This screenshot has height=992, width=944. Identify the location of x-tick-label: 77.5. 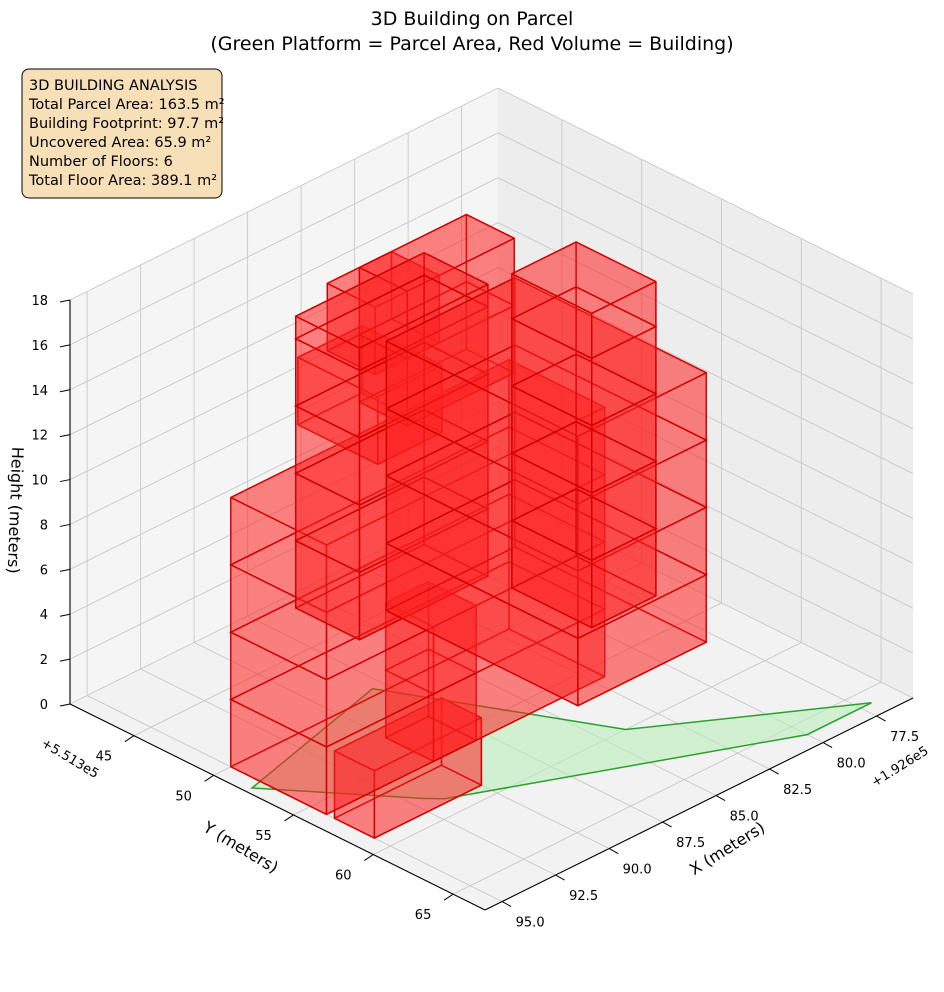
(904, 737).